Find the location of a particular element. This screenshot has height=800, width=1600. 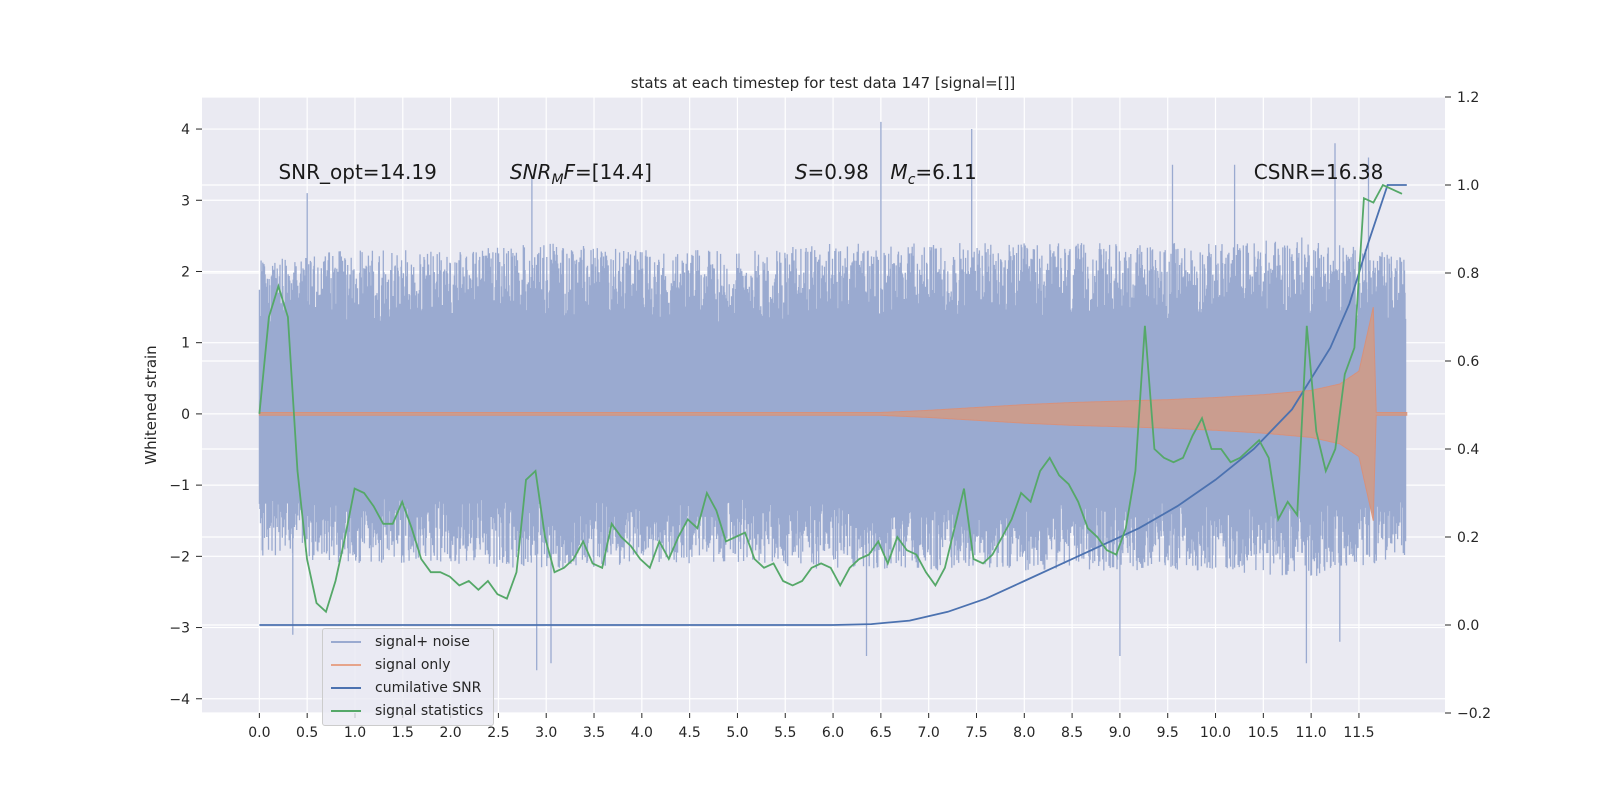

x-tick-label: 7.5 is located at coordinates (976, 733).